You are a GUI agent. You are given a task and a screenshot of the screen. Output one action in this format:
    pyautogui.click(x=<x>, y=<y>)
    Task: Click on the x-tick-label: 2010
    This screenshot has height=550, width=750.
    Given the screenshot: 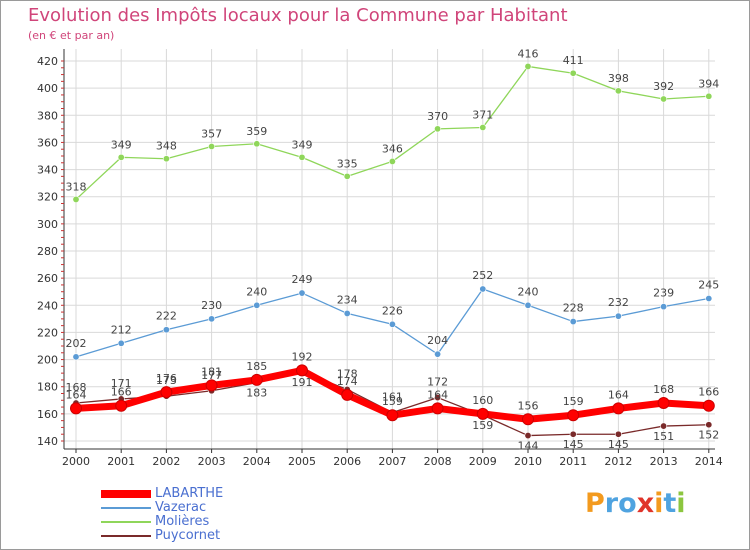 What is the action you would take?
    pyautogui.click(x=528, y=461)
    